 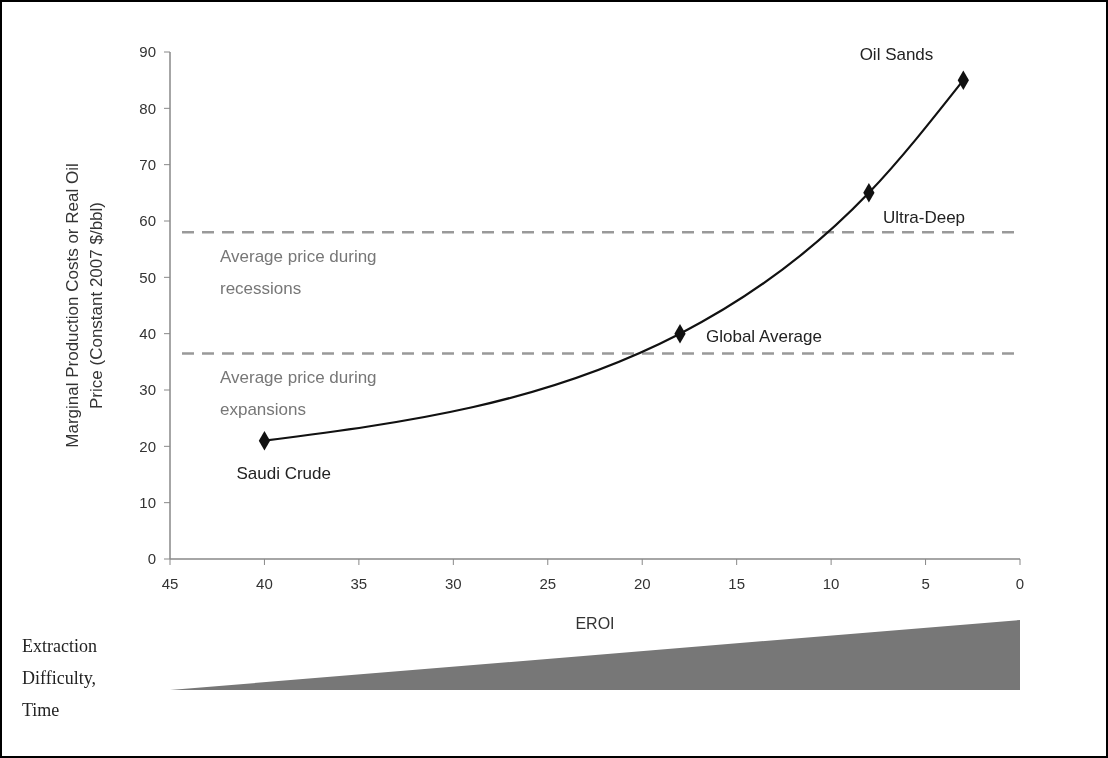 What do you see at coordinates (84, 305) in the screenshot?
I see `y-axis-title: Marginal Production Costs or Real Oil Price (Constant 2007 $/bbl)` at bounding box center [84, 305].